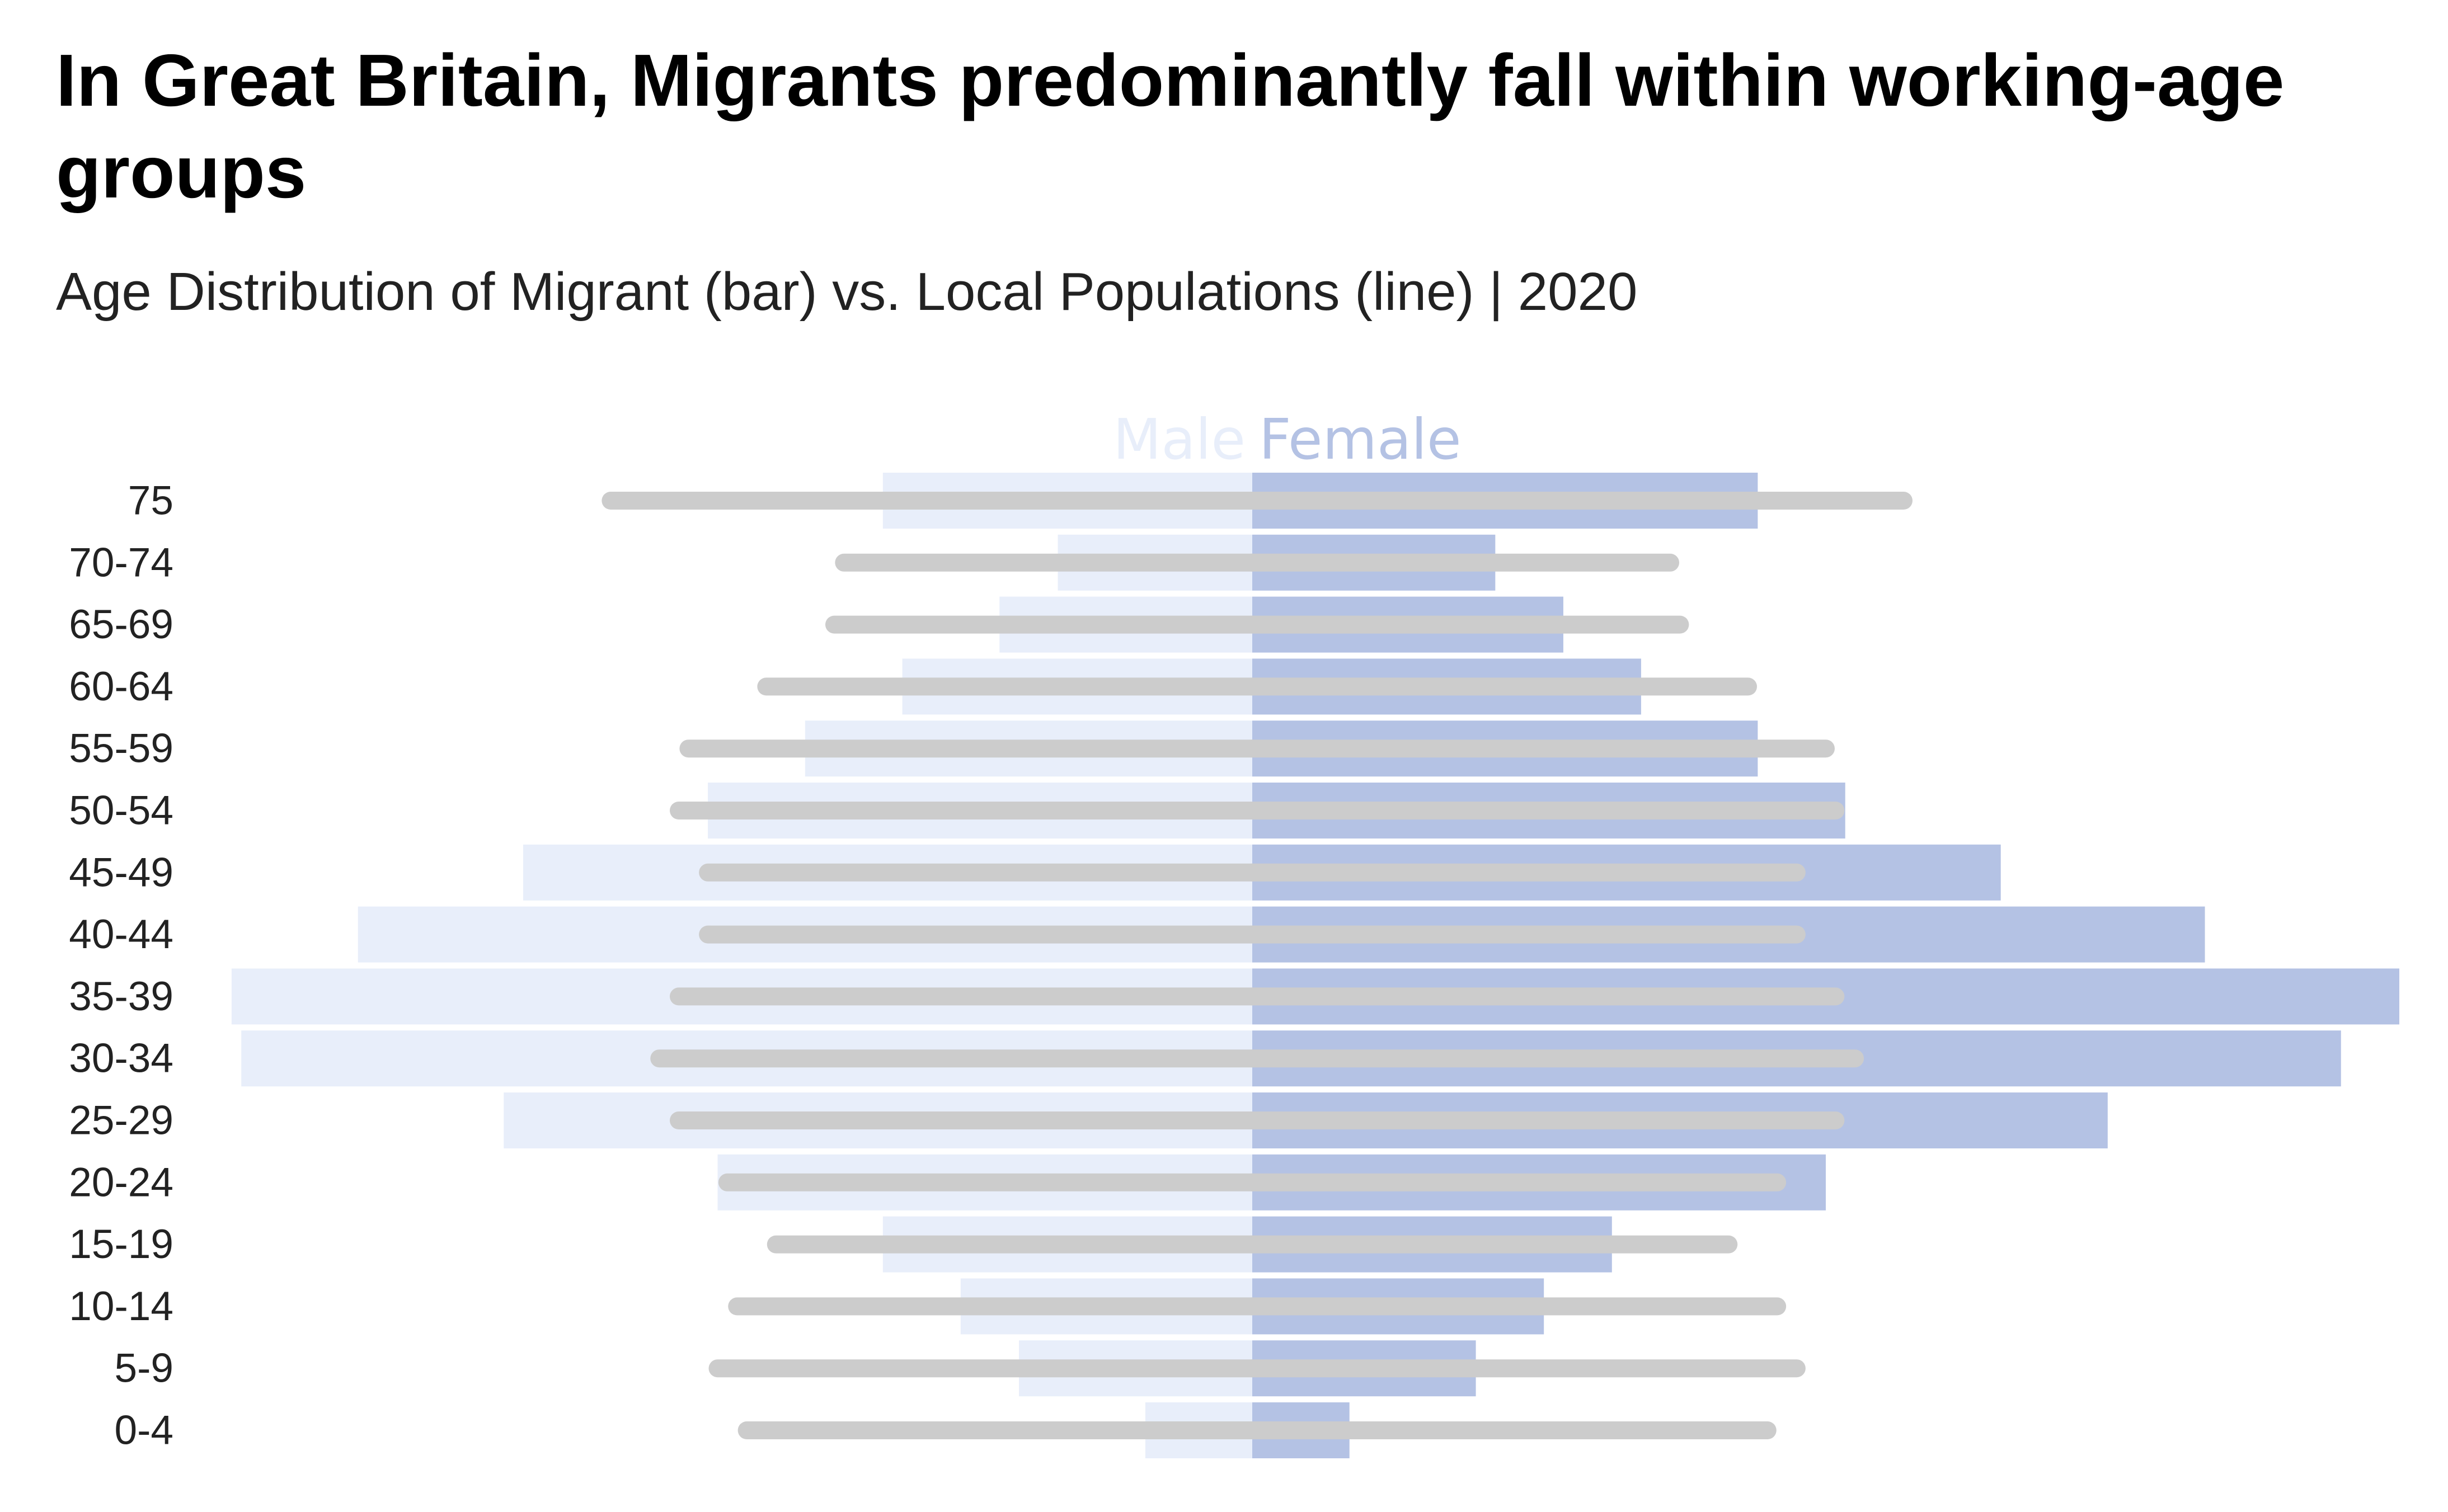 The height and width of the screenshot is (1512, 2448). What do you see at coordinates (121, 748) in the screenshot?
I see `y-tick-label-55-59: 55-59` at bounding box center [121, 748].